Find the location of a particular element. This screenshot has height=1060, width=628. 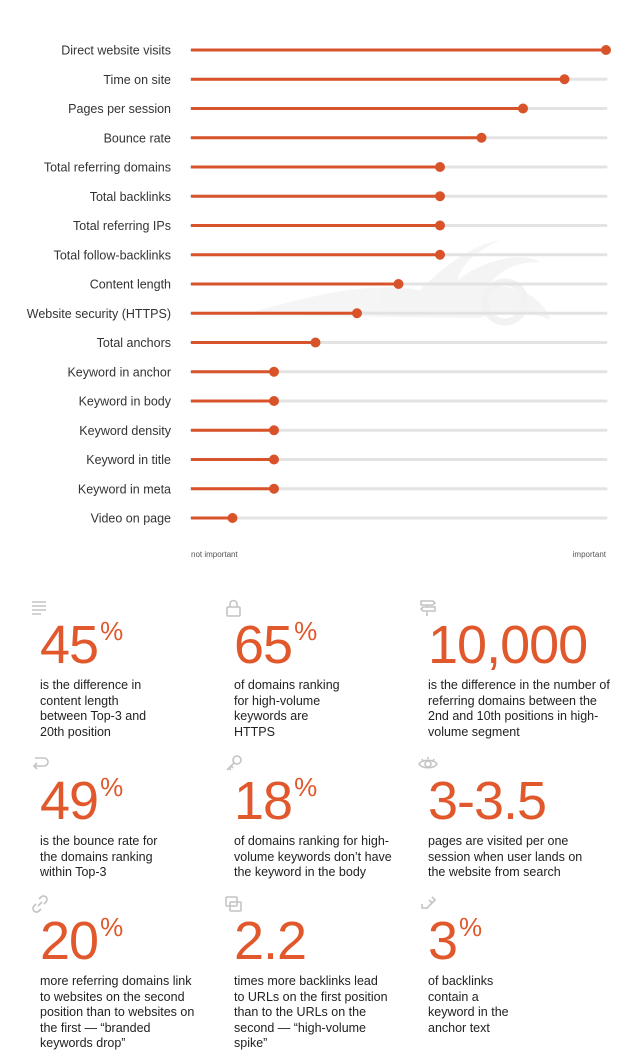

list-icon is located at coordinates (41, 609).